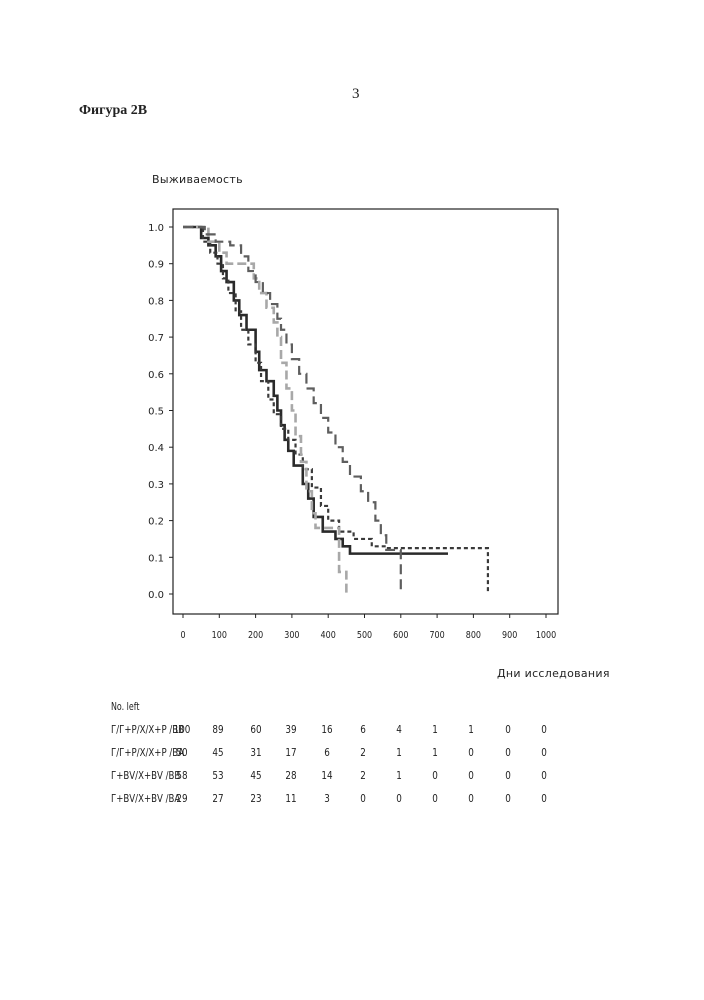 This screenshot has width=704, height=1000. I want to click on y-tick-label: 0.1, so click(156, 558).